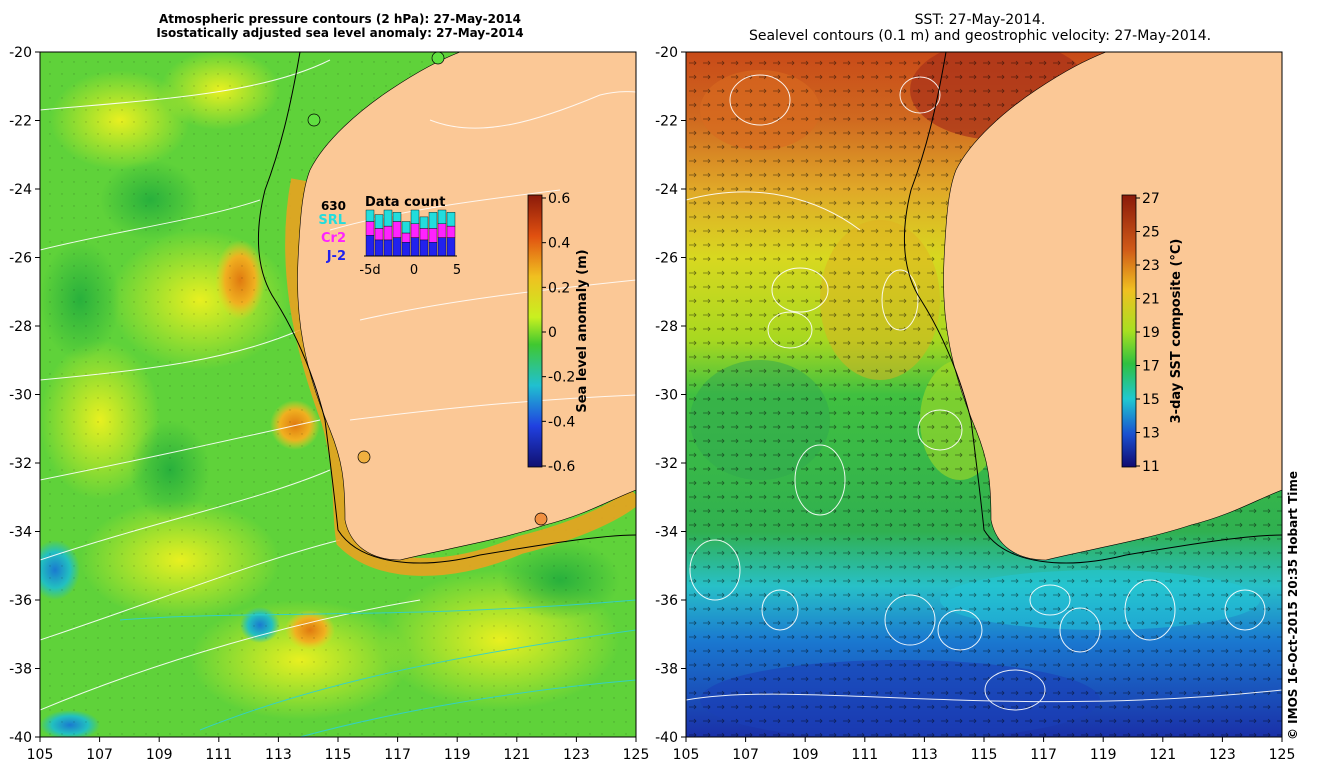  Describe the element at coordinates (1162, 755) in the screenshot. I see `right-lon-tick-label: 121` at that location.